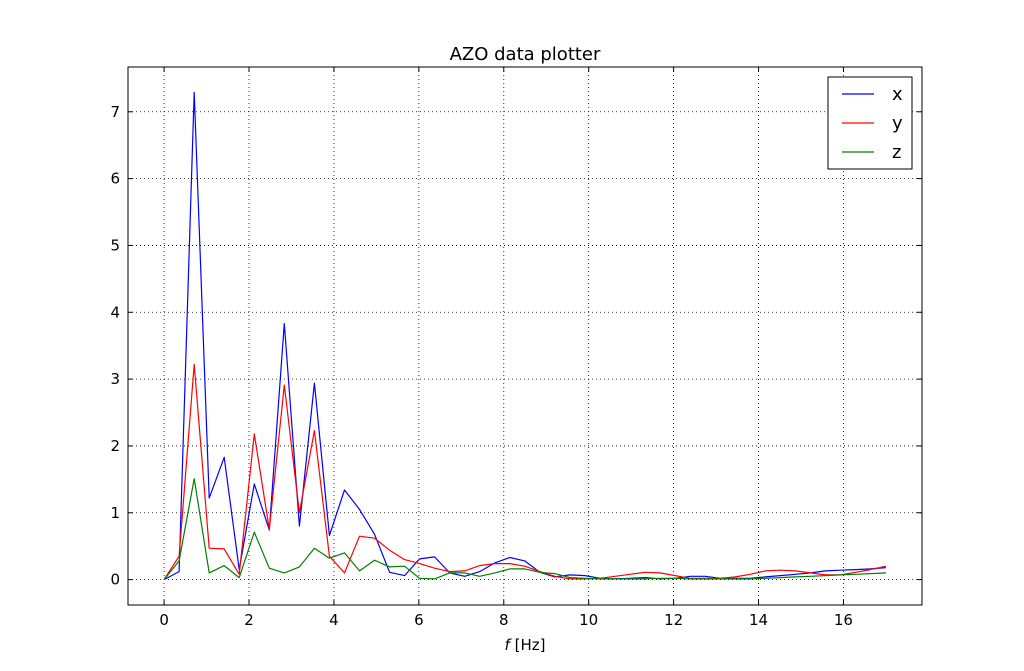 The width and height of the screenshot is (1024, 671). I want to click on x-tick-label: 0, so click(164, 620).